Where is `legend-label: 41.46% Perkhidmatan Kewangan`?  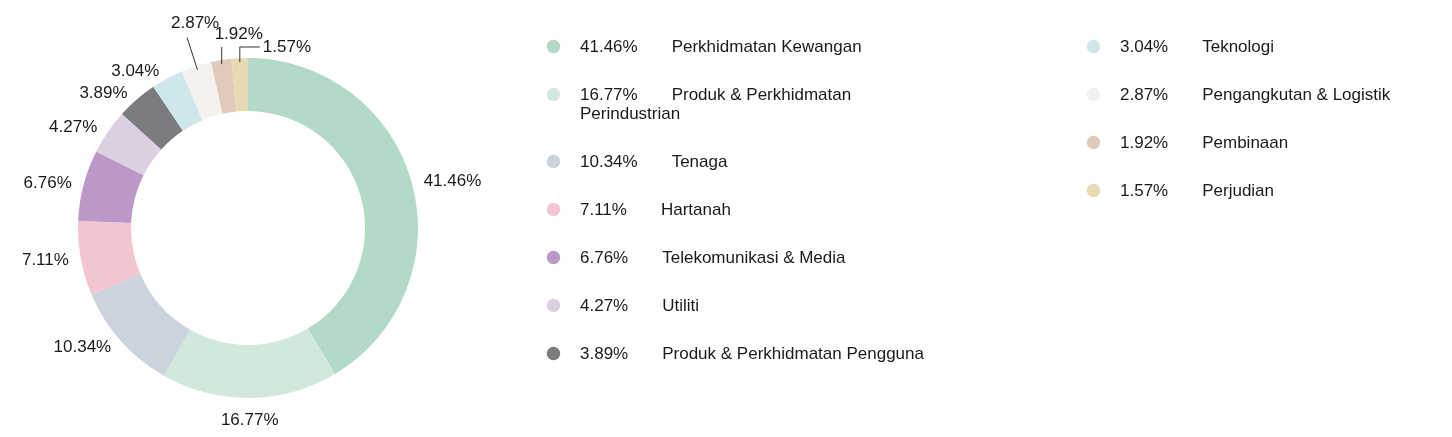
legend-label: 41.46% Perkhidmatan Kewangan is located at coordinates (721, 46).